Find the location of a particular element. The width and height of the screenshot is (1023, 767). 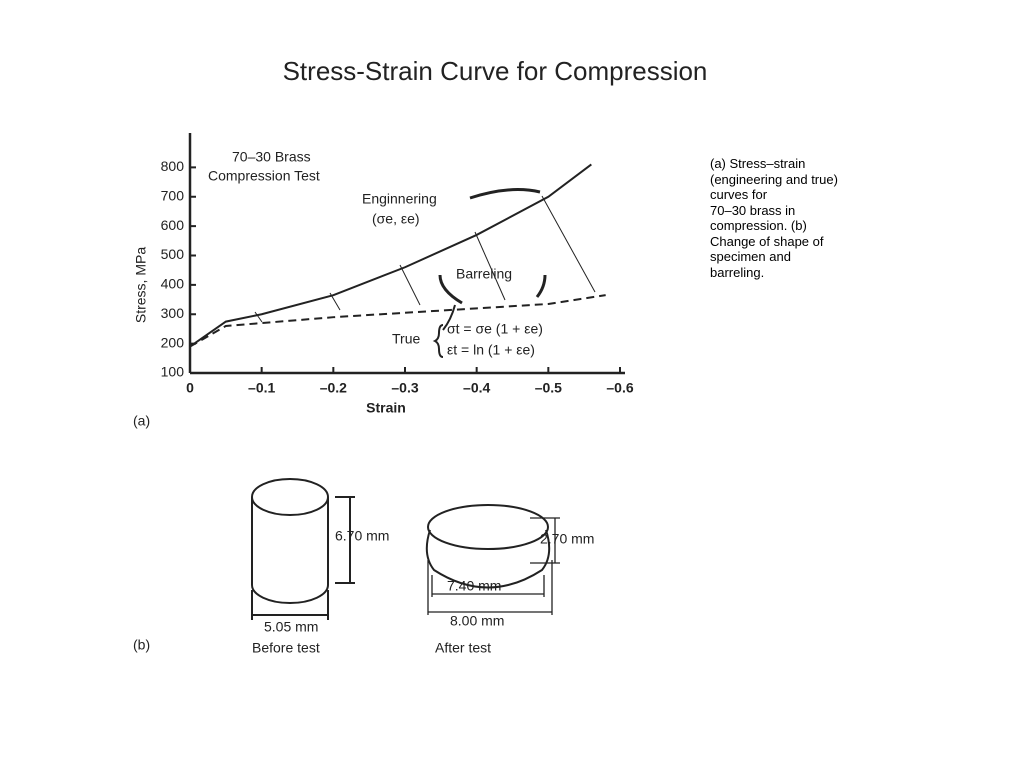

y-tick-label: 300 is located at coordinates (173, 313).